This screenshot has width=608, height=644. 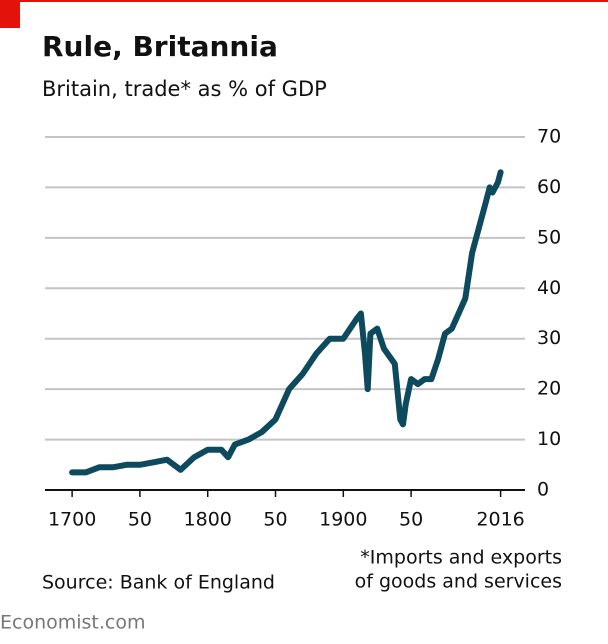 I want to click on source: Source: Bank of England, so click(x=158, y=583).